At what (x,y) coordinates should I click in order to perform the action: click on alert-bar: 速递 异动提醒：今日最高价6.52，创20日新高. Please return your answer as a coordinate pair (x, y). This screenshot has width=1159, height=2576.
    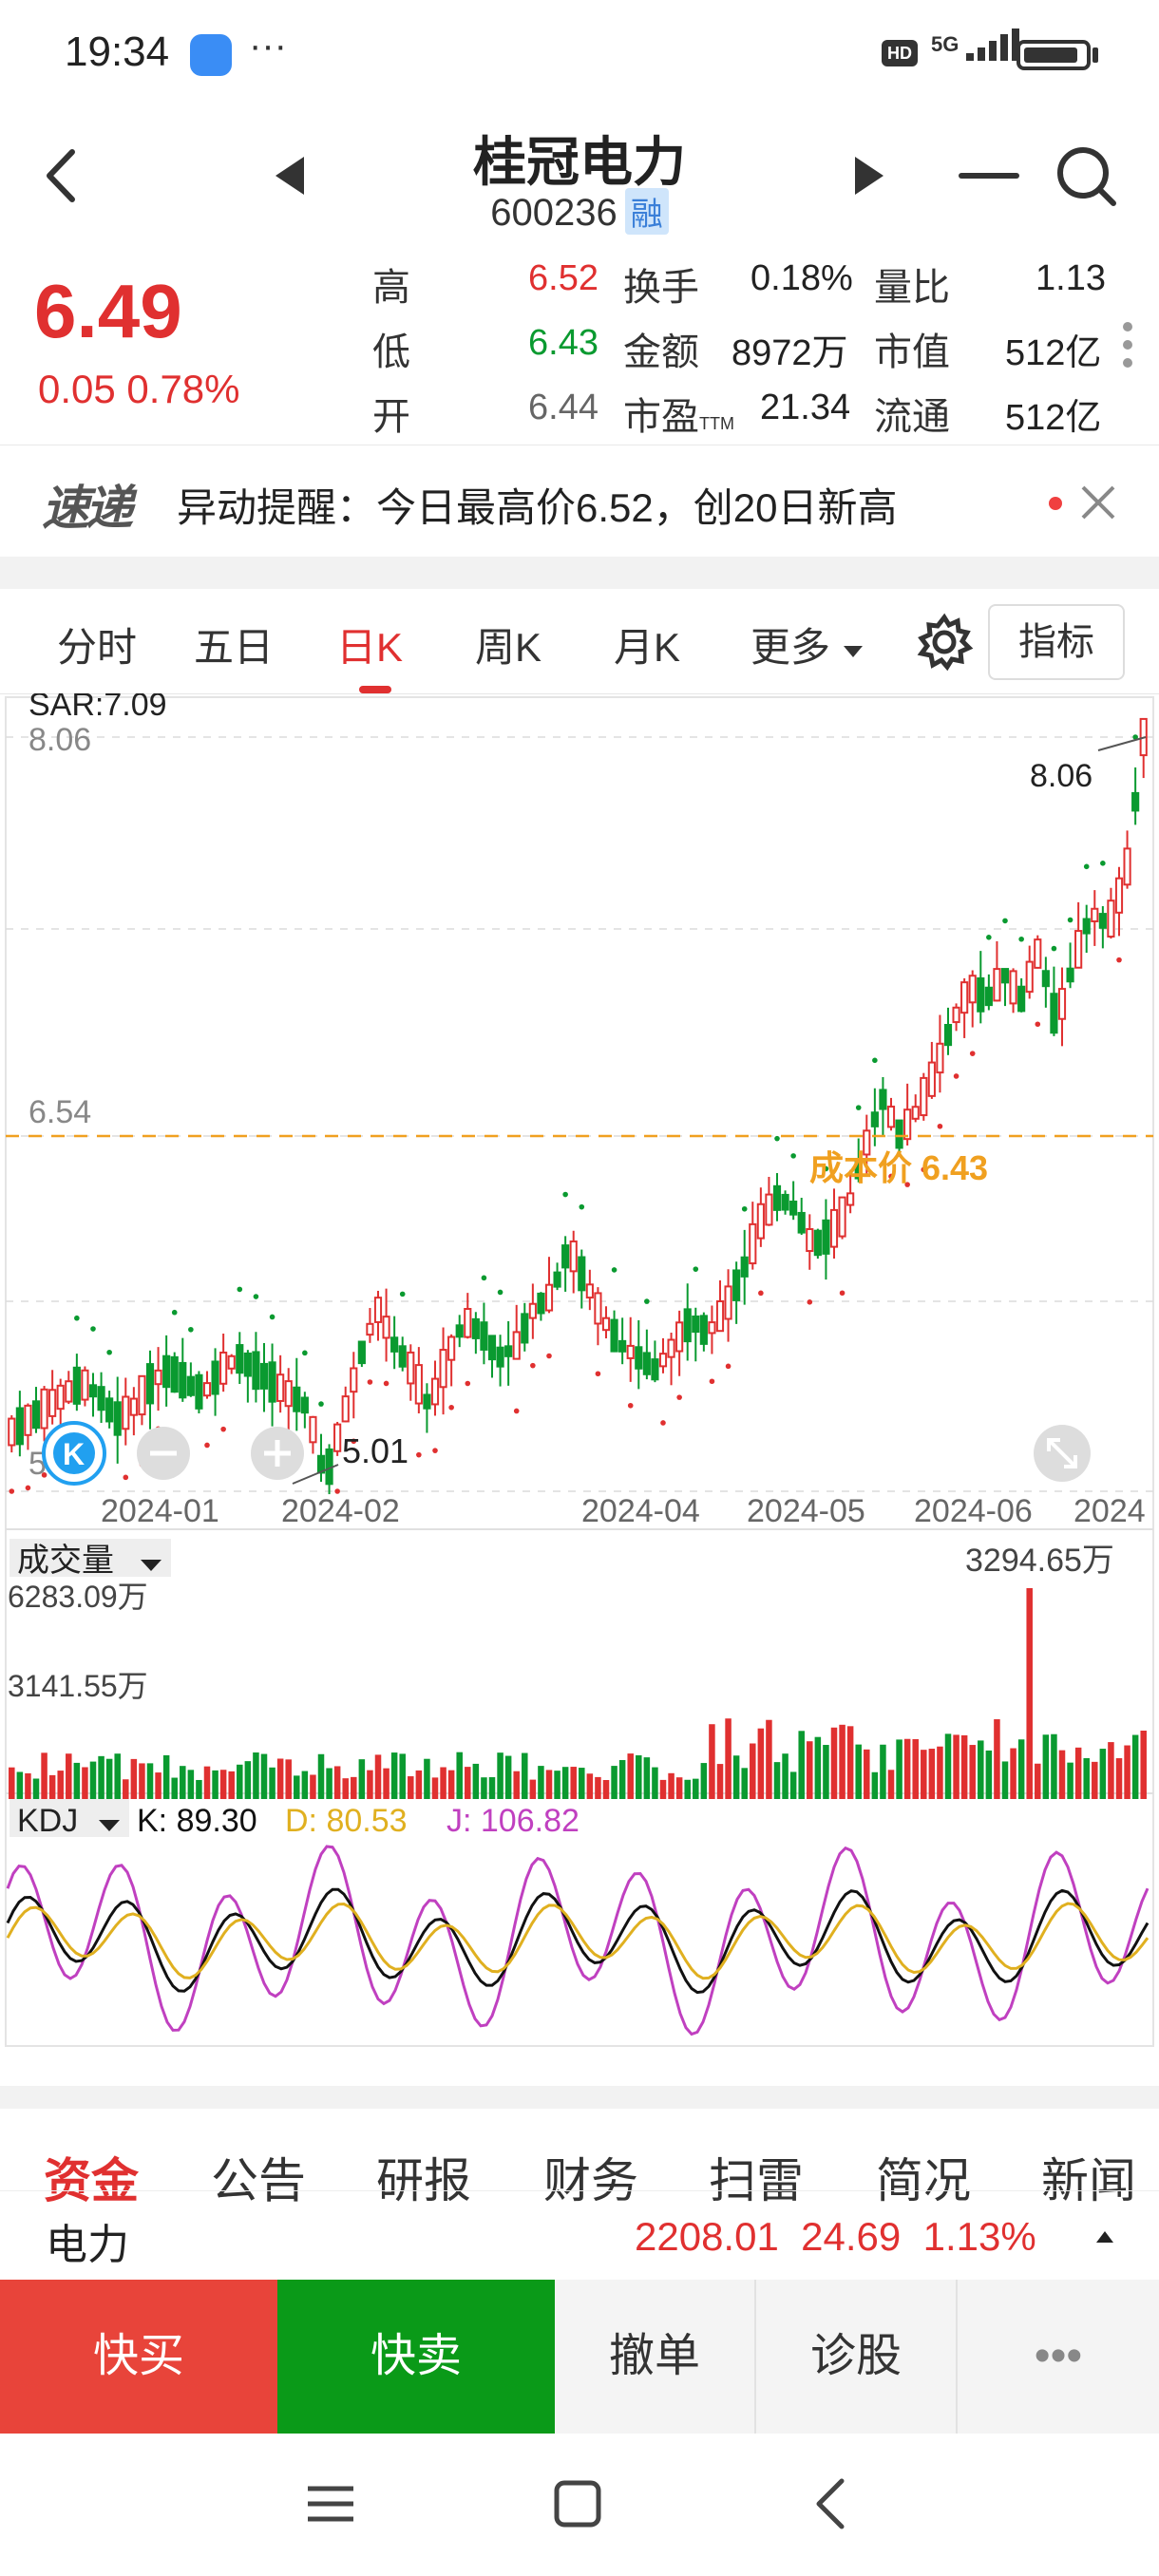
    Looking at the image, I should click on (579, 501).